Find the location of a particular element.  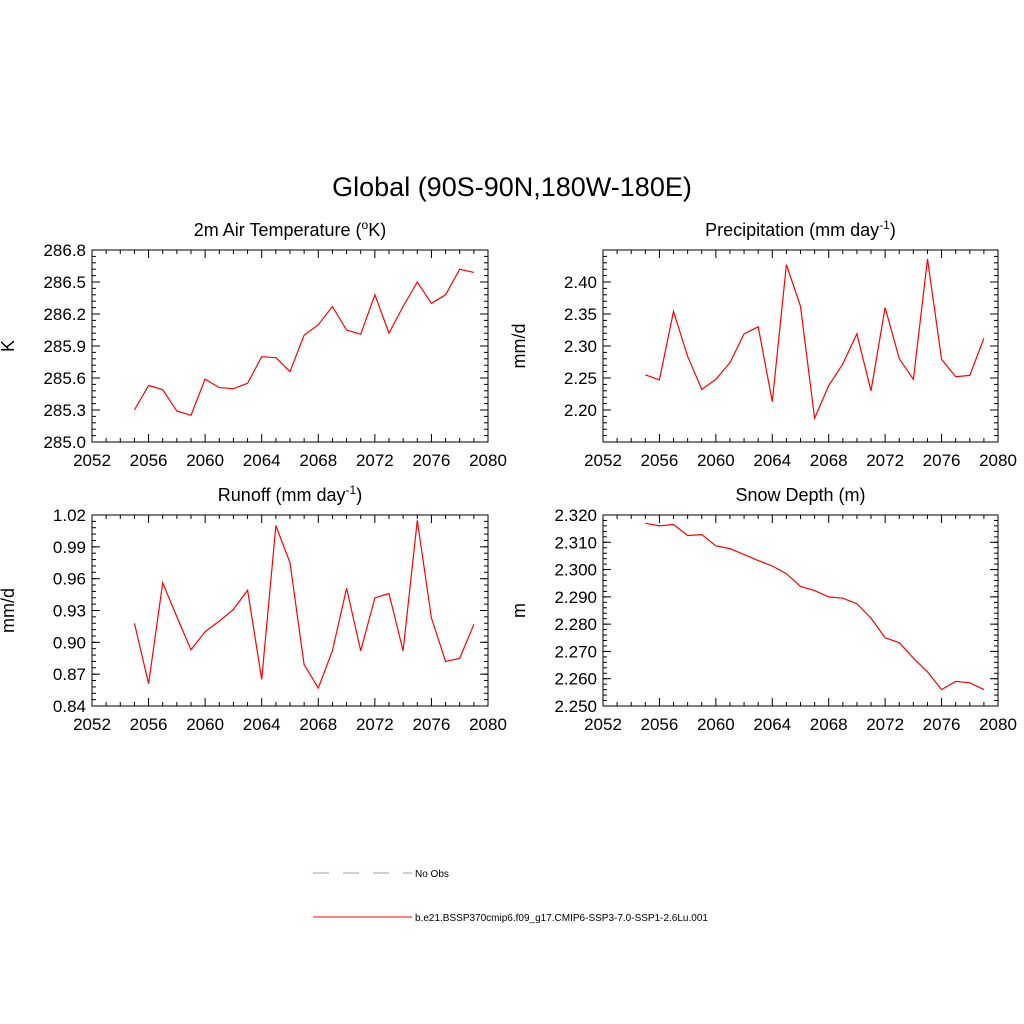

y-tick-label: 2.260 is located at coordinates (575, 679).